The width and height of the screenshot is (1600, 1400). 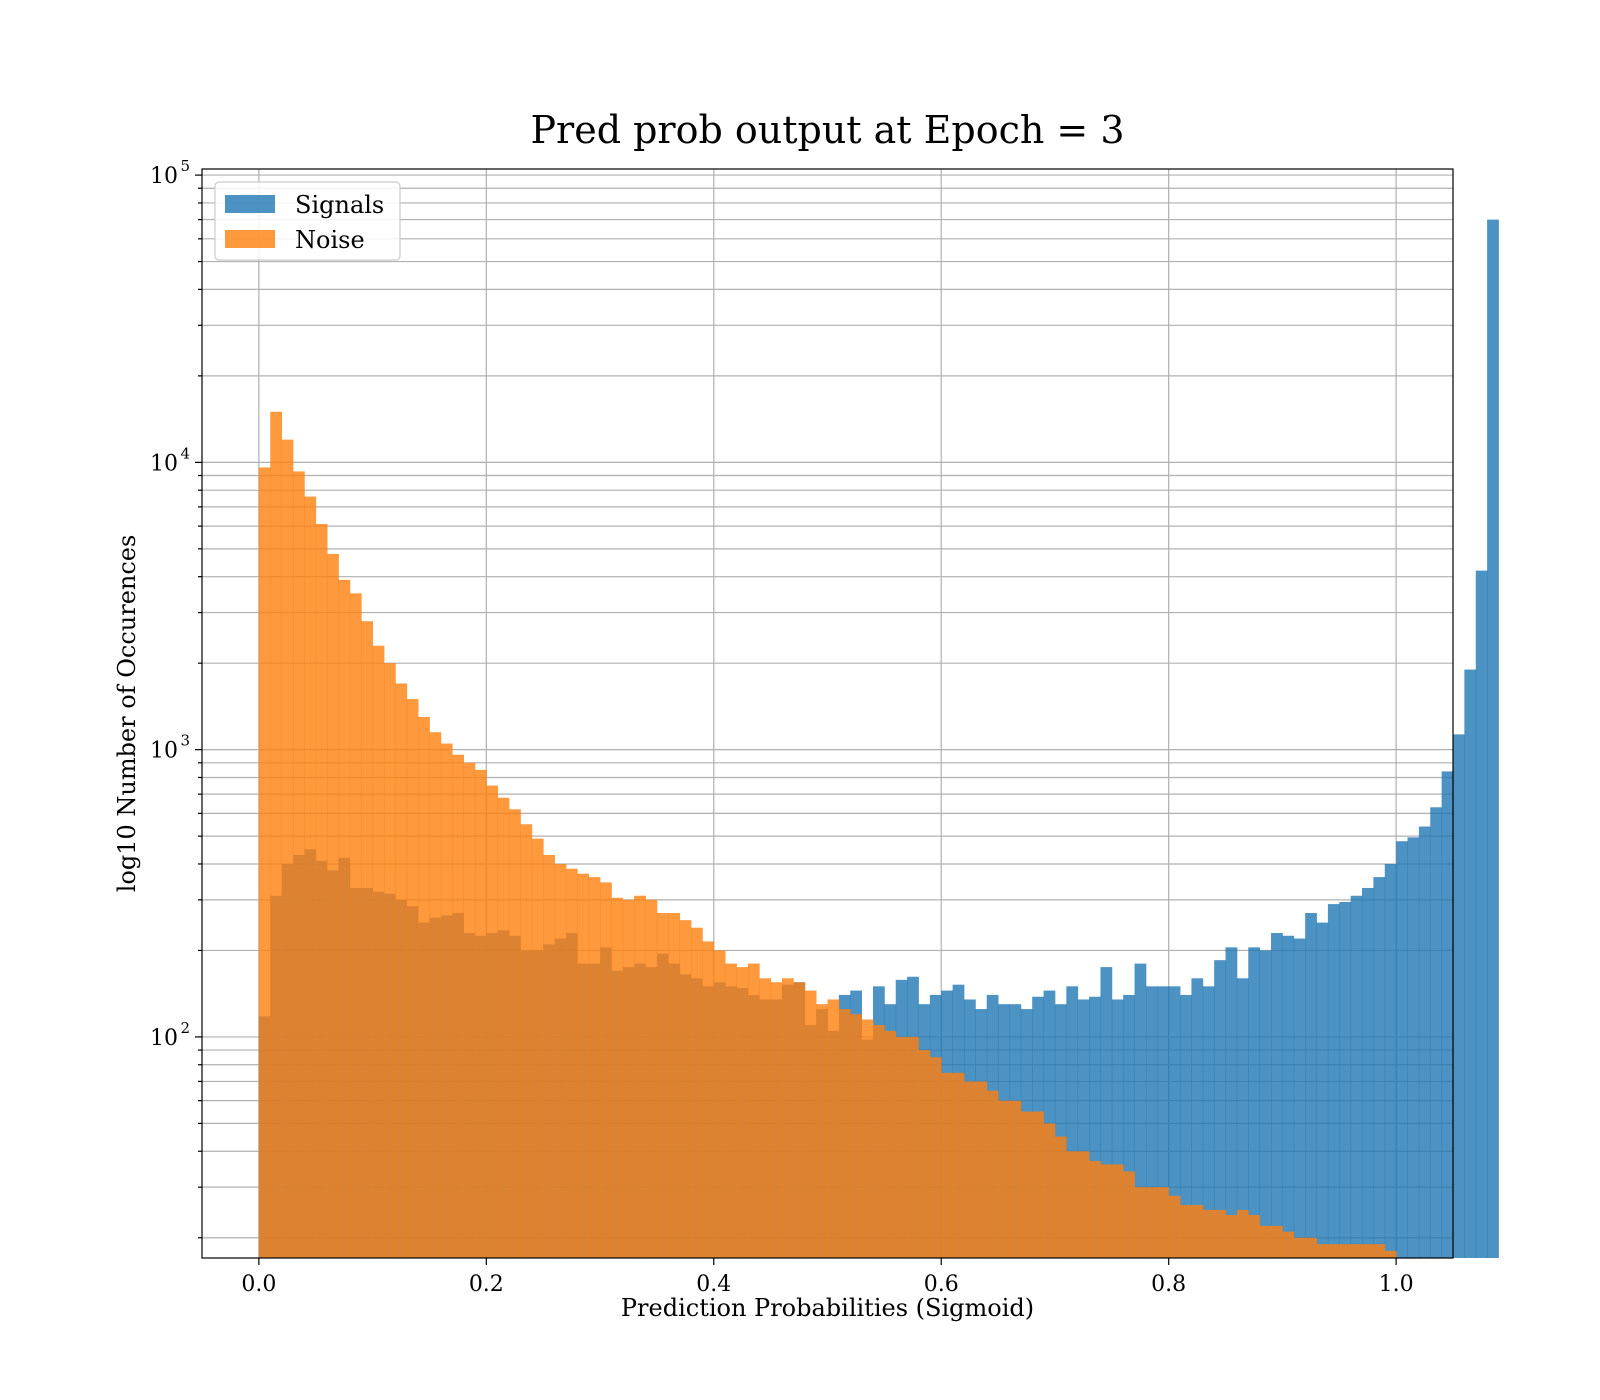 I want to click on legend-label-signals: Signals, so click(x=339, y=205).